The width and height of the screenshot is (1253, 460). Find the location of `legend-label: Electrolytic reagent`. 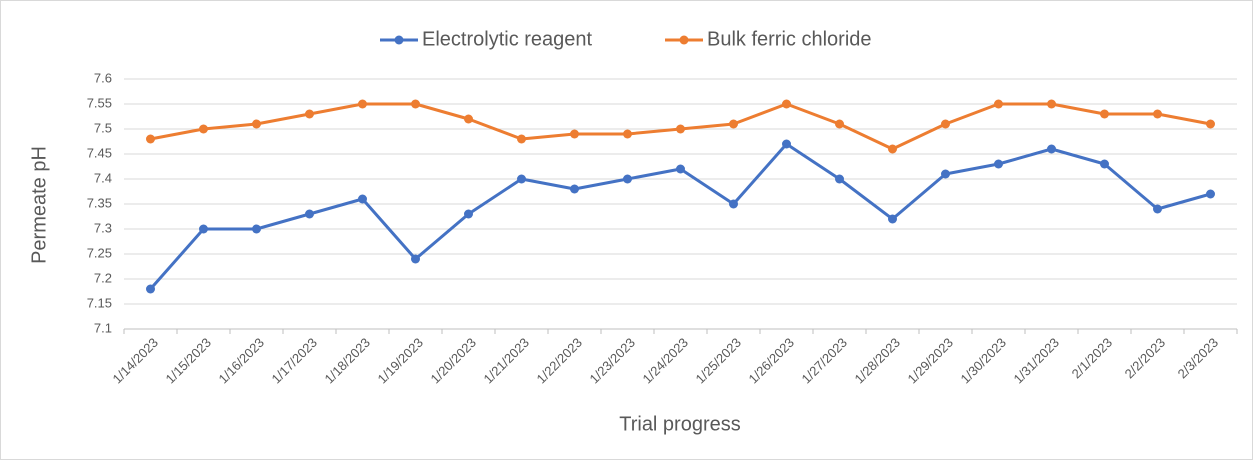

legend-label: Electrolytic reagent is located at coordinates (507, 39).